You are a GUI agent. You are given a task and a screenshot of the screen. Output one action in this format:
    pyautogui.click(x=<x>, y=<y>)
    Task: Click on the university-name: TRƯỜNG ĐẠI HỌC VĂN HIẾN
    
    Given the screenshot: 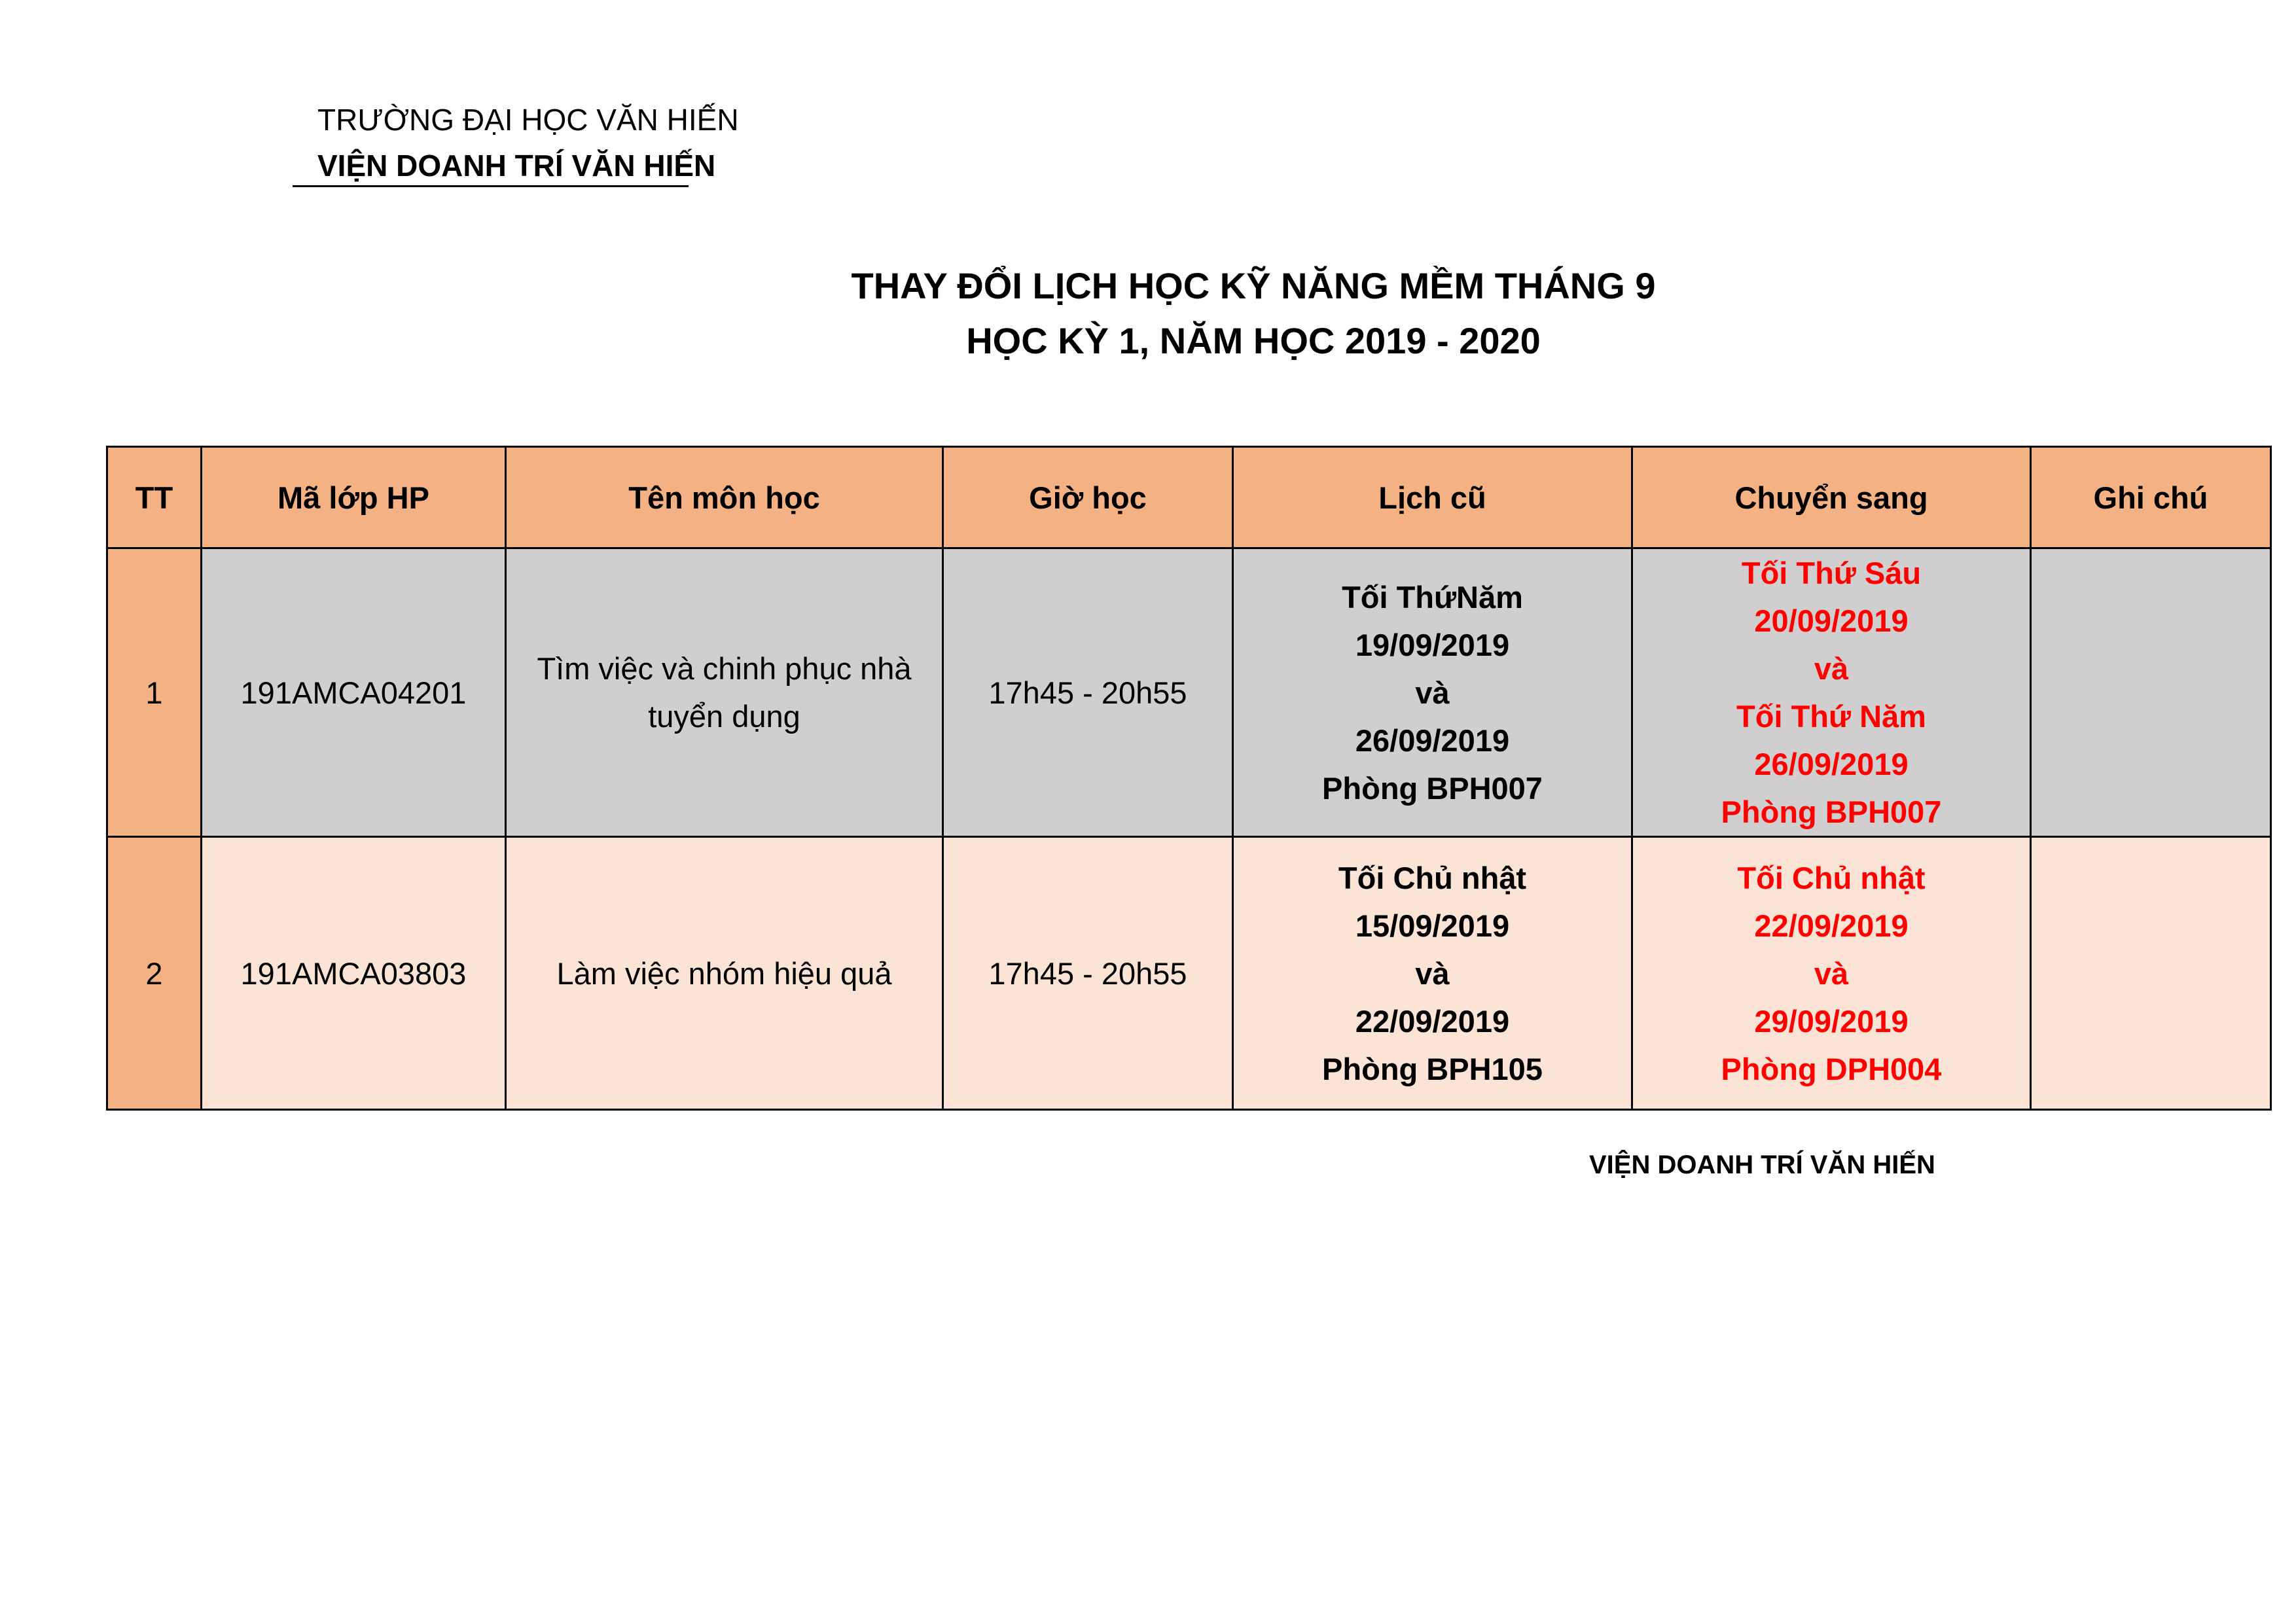 What is the action you would take?
    pyautogui.click(x=528, y=120)
    